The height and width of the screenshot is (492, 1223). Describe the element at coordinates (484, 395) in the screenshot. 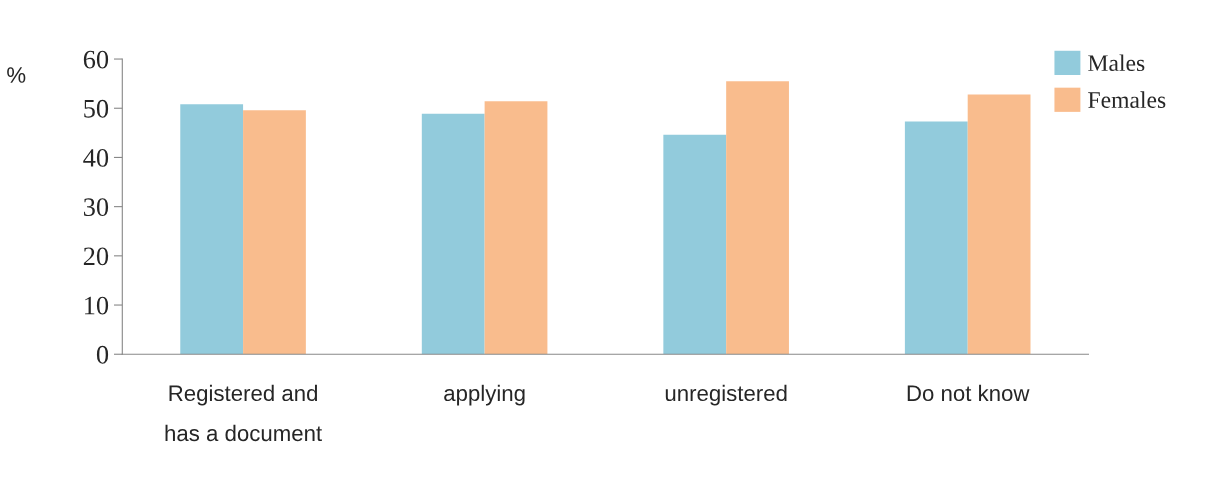

I see `x-tick-label: applying` at that location.